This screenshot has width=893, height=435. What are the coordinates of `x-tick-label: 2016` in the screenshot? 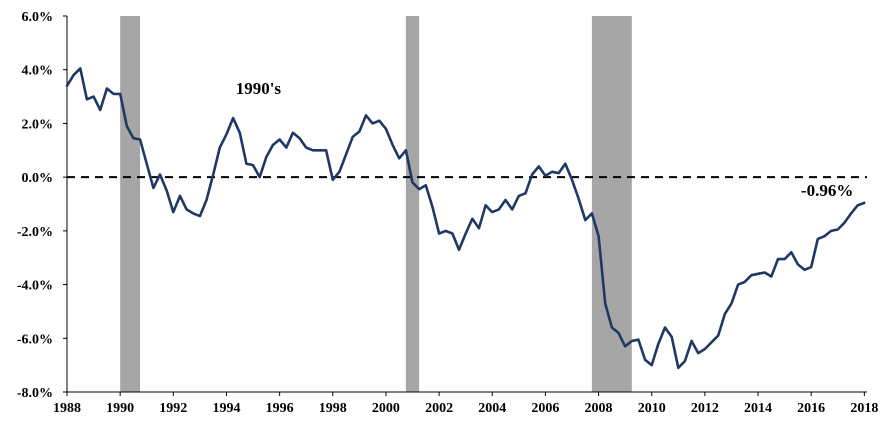 It's located at (811, 408).